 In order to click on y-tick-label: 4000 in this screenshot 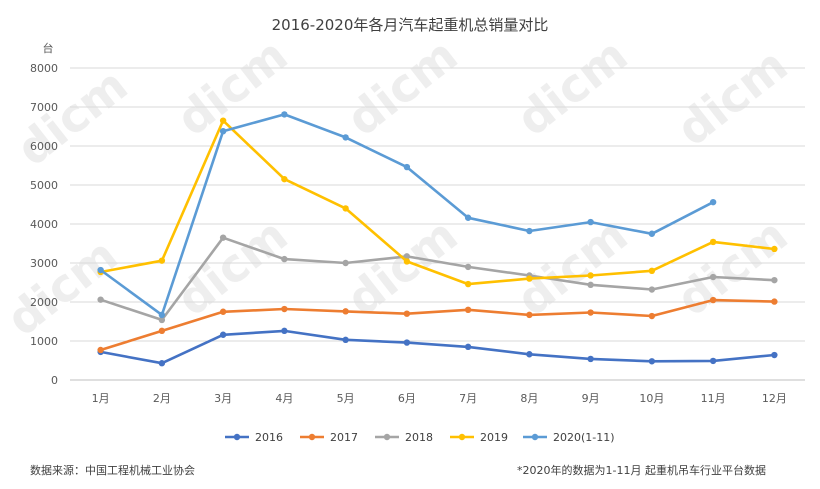, I will do `click(44, 224)`.